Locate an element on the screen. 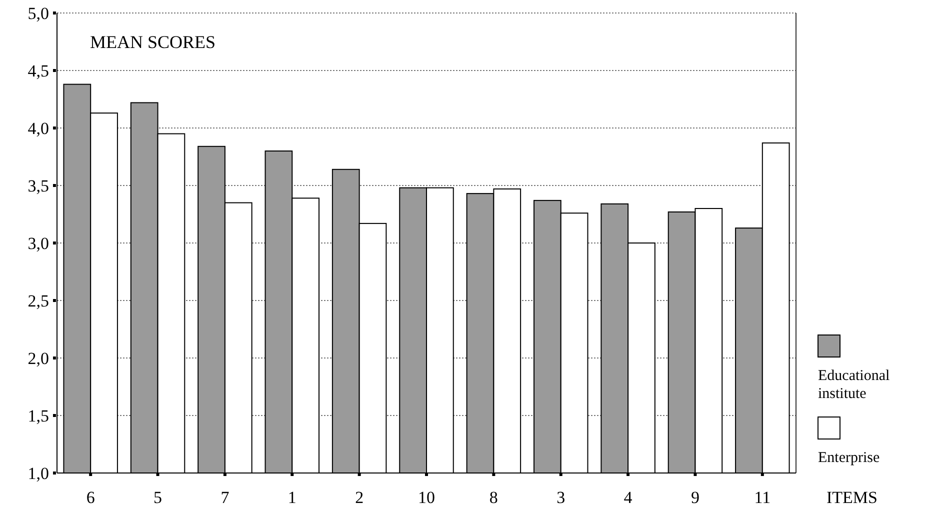  x-tick-label: 2 is located at coordinates (359, 497).